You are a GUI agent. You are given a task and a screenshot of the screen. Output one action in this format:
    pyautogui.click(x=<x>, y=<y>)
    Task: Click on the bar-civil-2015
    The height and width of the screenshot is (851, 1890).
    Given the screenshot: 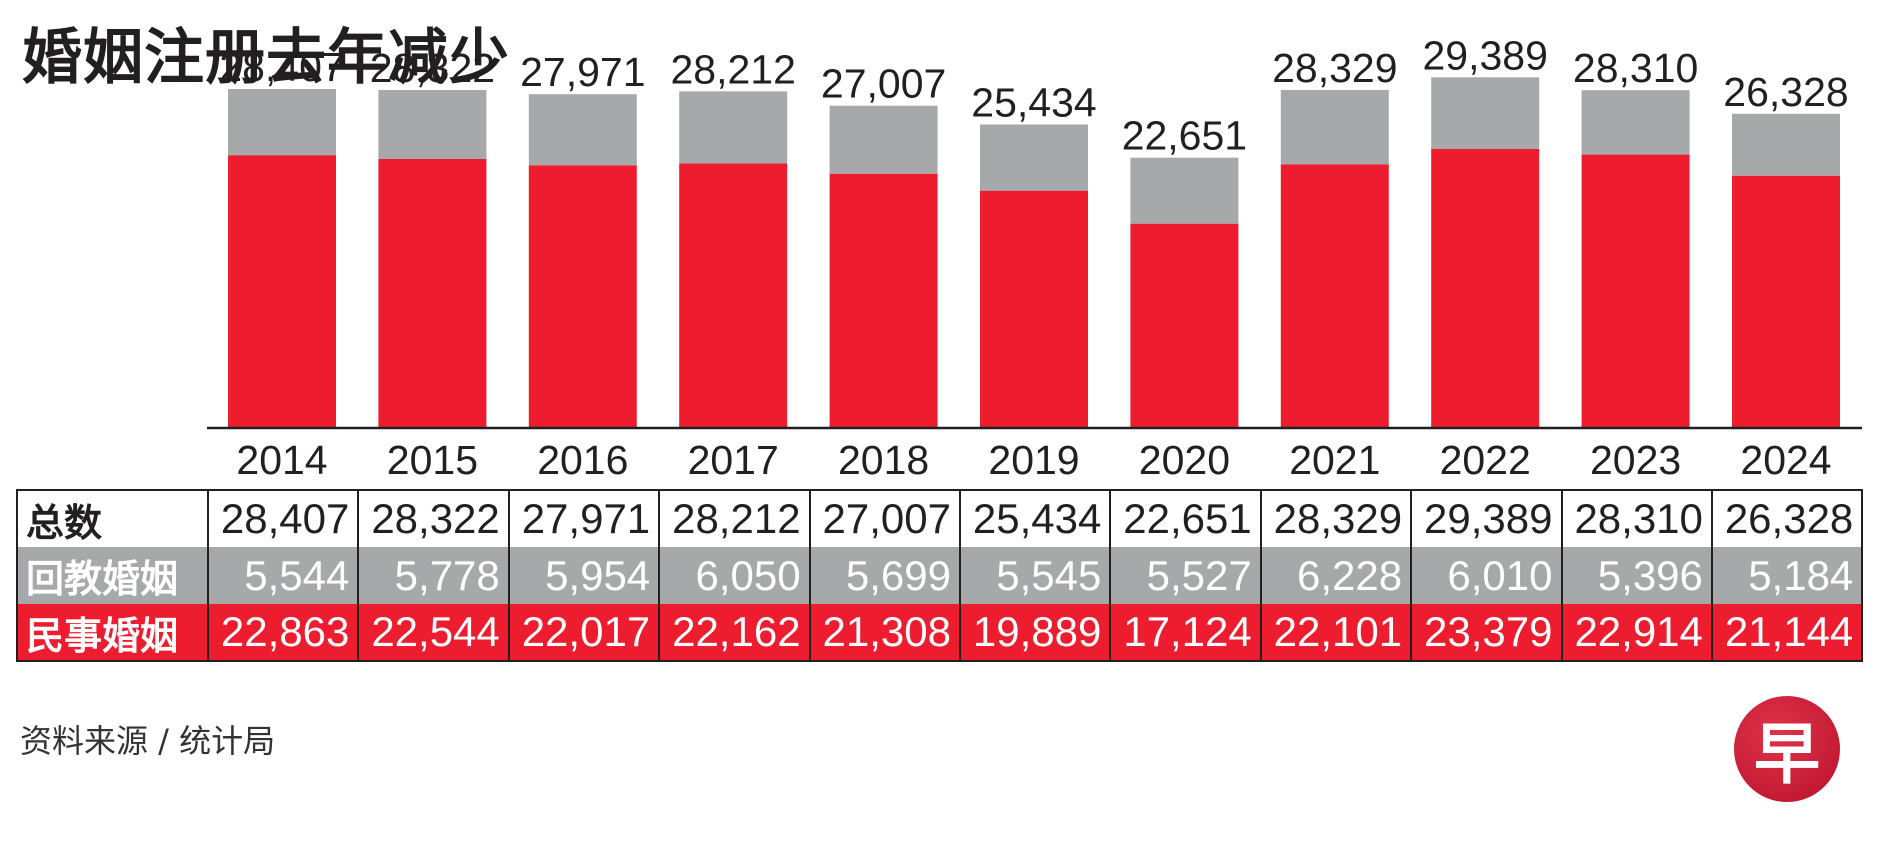 What is the action you would take?
    pyautogui.click(x=432, y=293)
    